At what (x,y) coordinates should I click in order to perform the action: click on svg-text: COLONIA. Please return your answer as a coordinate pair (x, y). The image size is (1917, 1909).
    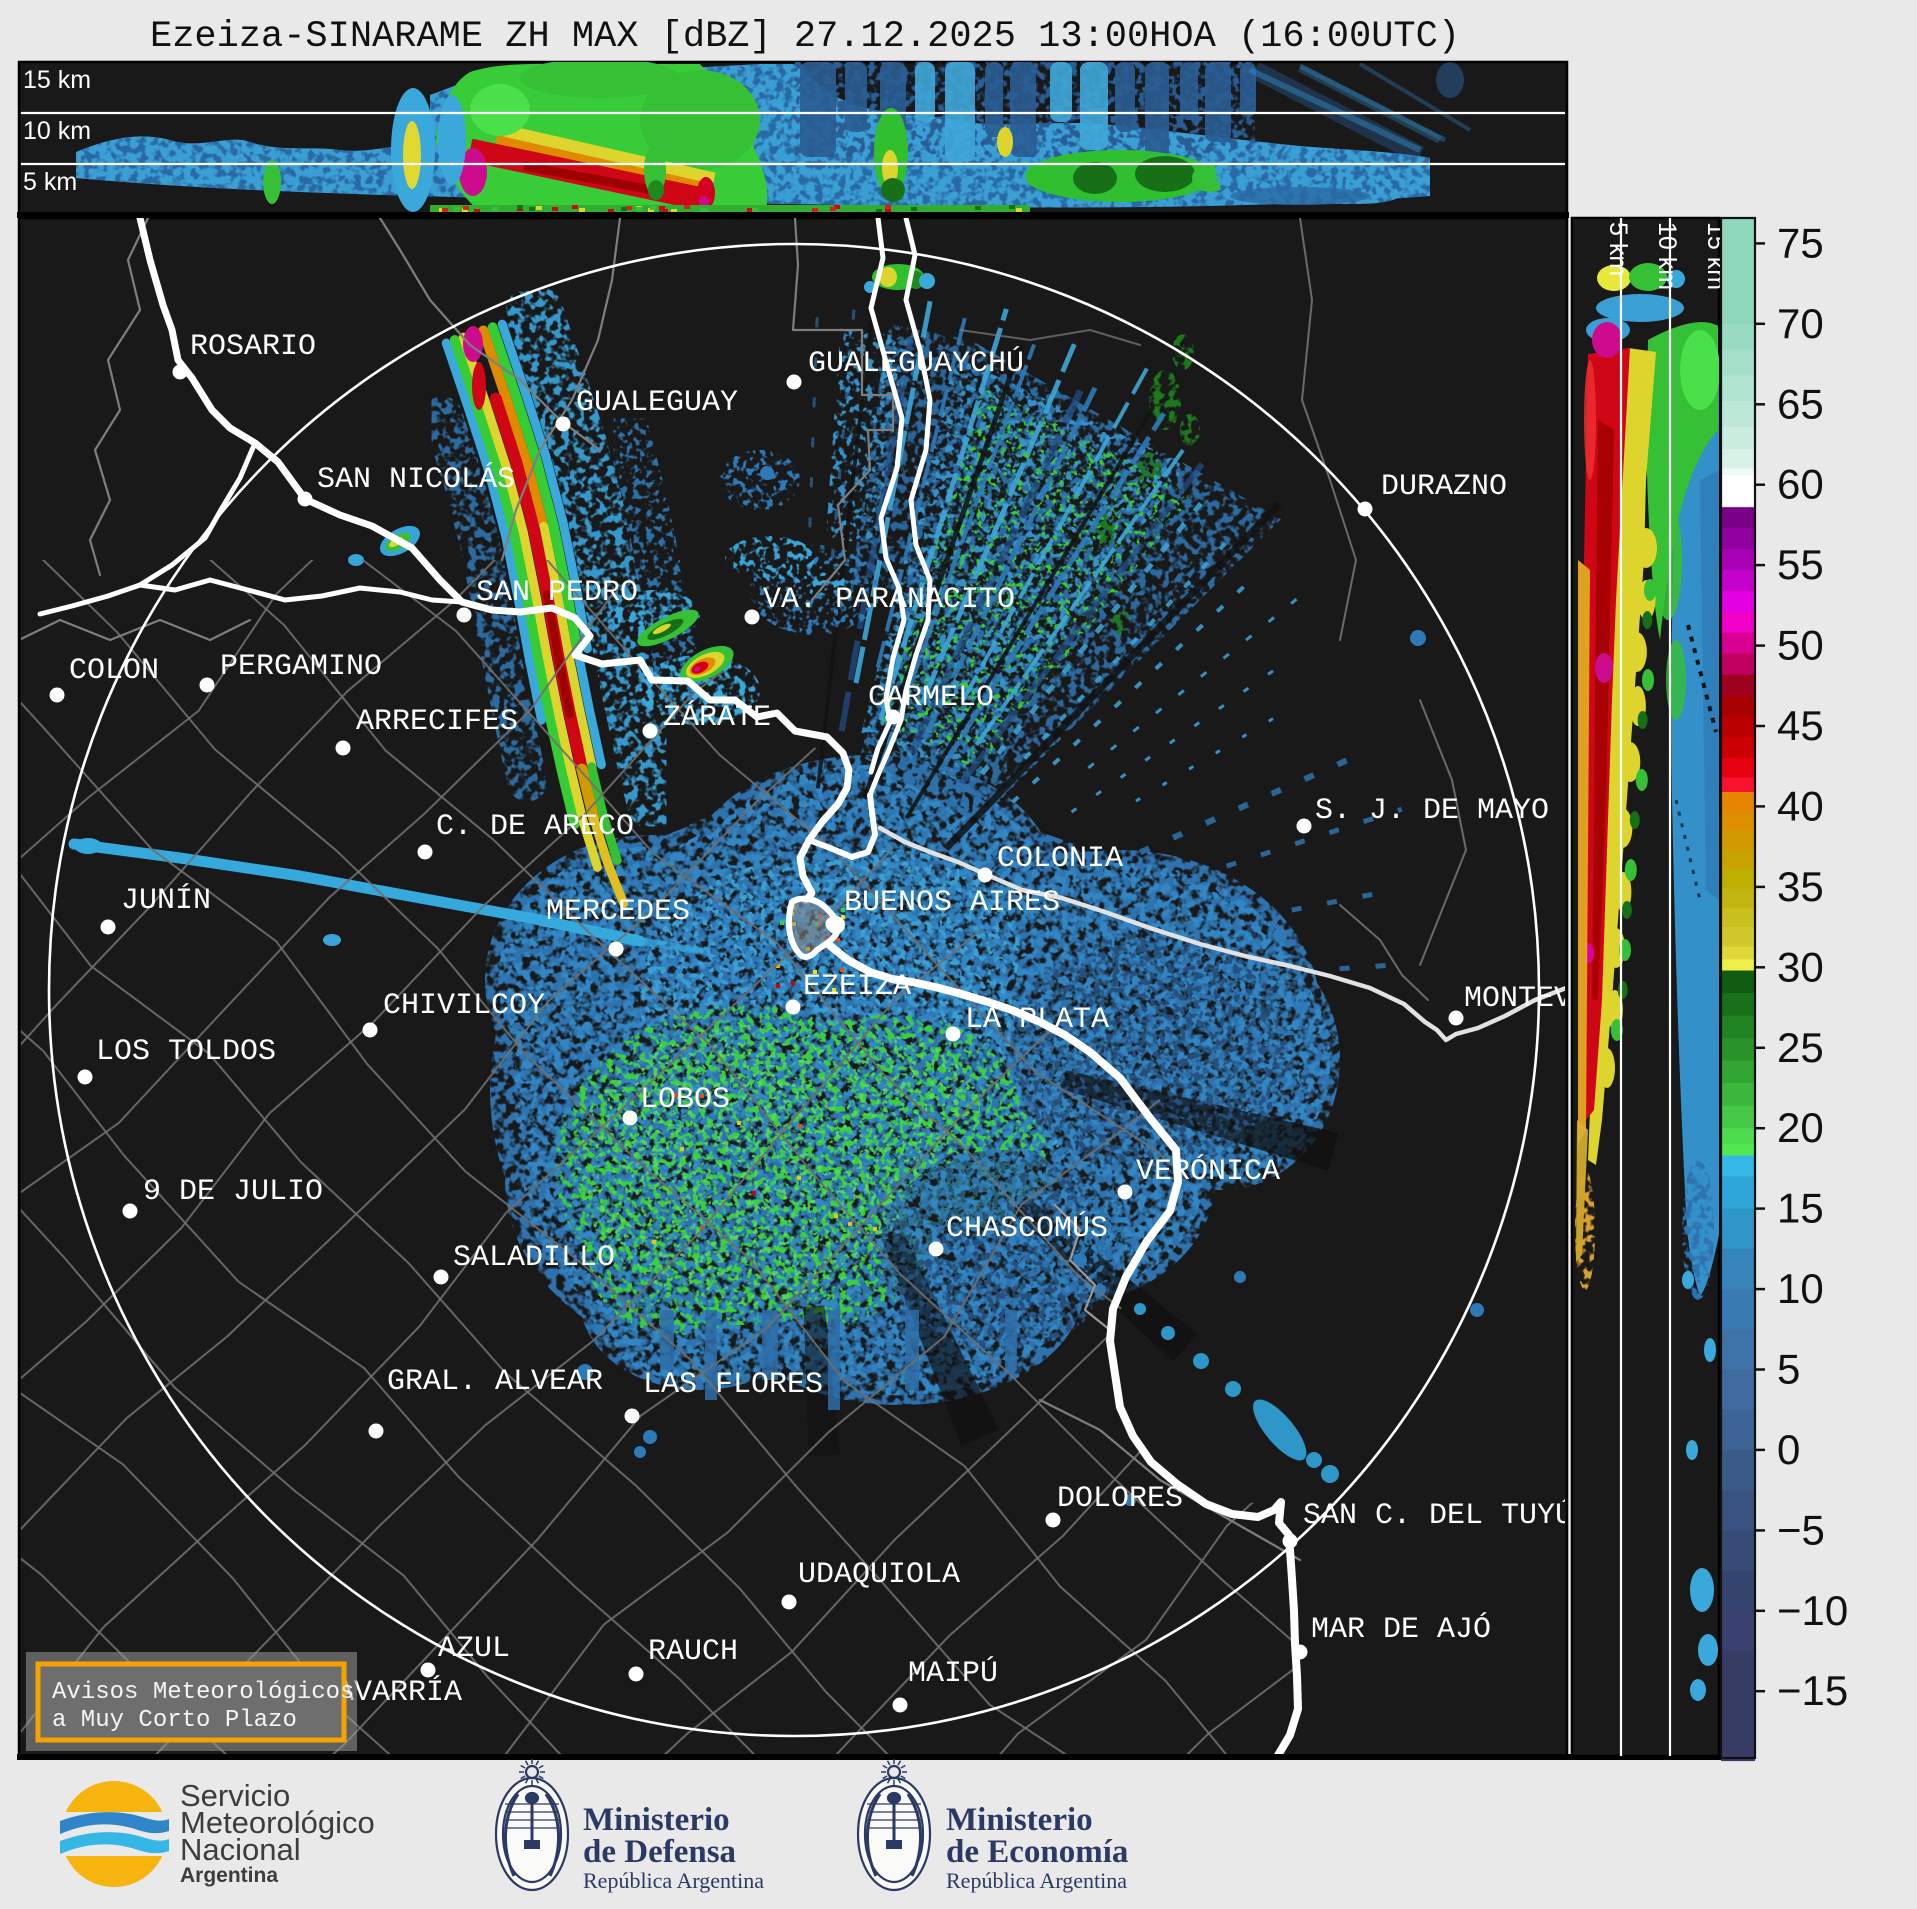
    Looking at the image, I should click on (1060, 859).